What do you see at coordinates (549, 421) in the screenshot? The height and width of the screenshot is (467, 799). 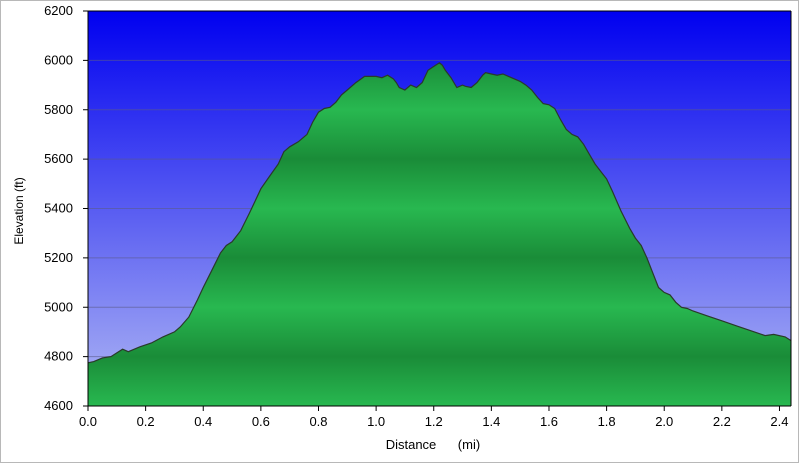 I see `x-tick-label: 1.6` at bounding box center [549, 421].